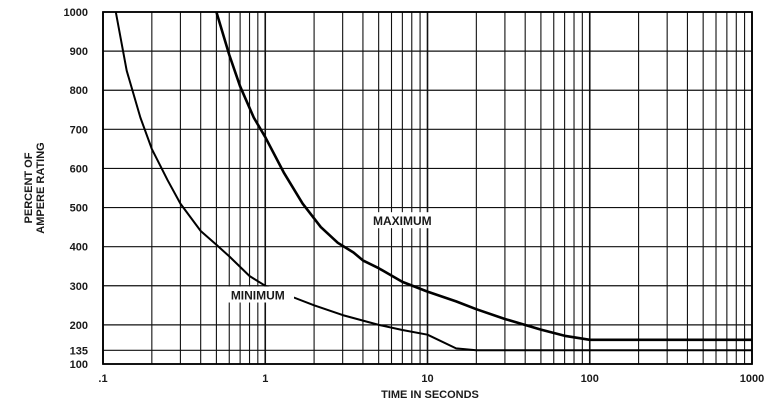  I want to click on callout-label-minimum: MINIMUM, so click(258, 296).